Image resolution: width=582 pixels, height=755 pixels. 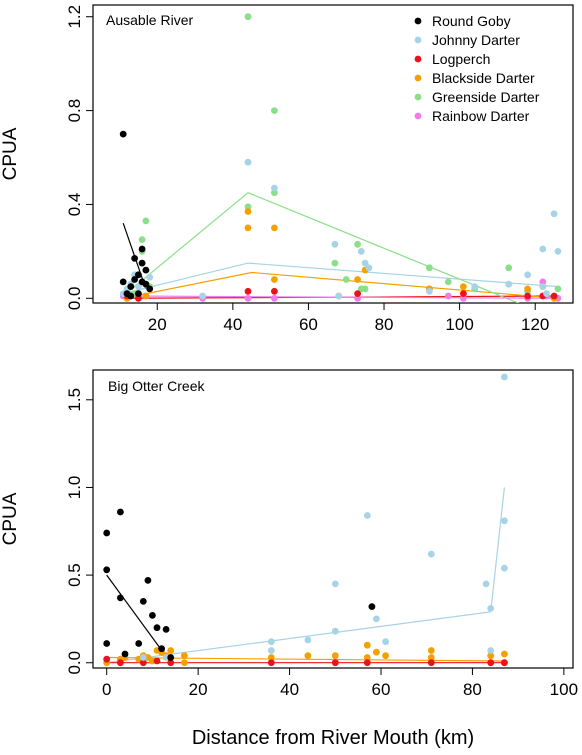 What do you see at coordinates (418, 40) in the screenshot?
I see `legend-swatch-johnny-darter` at bounding box center [418, 40].